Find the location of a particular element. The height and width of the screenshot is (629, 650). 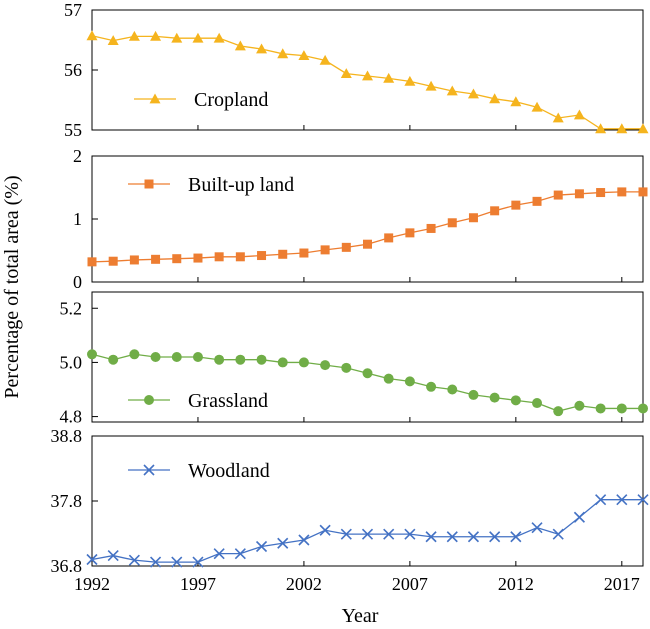

legend-label: Grassland is located at coordinates (228, 401).